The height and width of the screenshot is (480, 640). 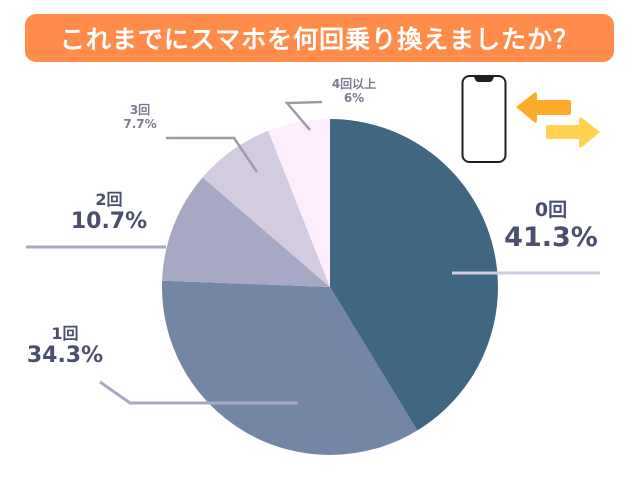 What do you see at coordinates (140, 110) in the screenshot?
I see `label-category: 3回` at bounding box center [140, 110].